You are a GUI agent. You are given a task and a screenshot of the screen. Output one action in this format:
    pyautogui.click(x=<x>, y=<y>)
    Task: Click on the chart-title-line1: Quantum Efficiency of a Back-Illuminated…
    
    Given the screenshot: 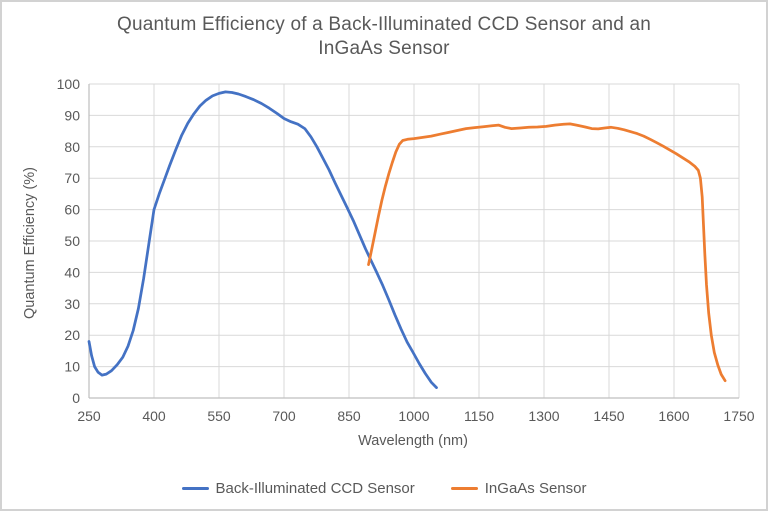 What is the action you would take?
    pyautogui.click(x=383, y=24)
    